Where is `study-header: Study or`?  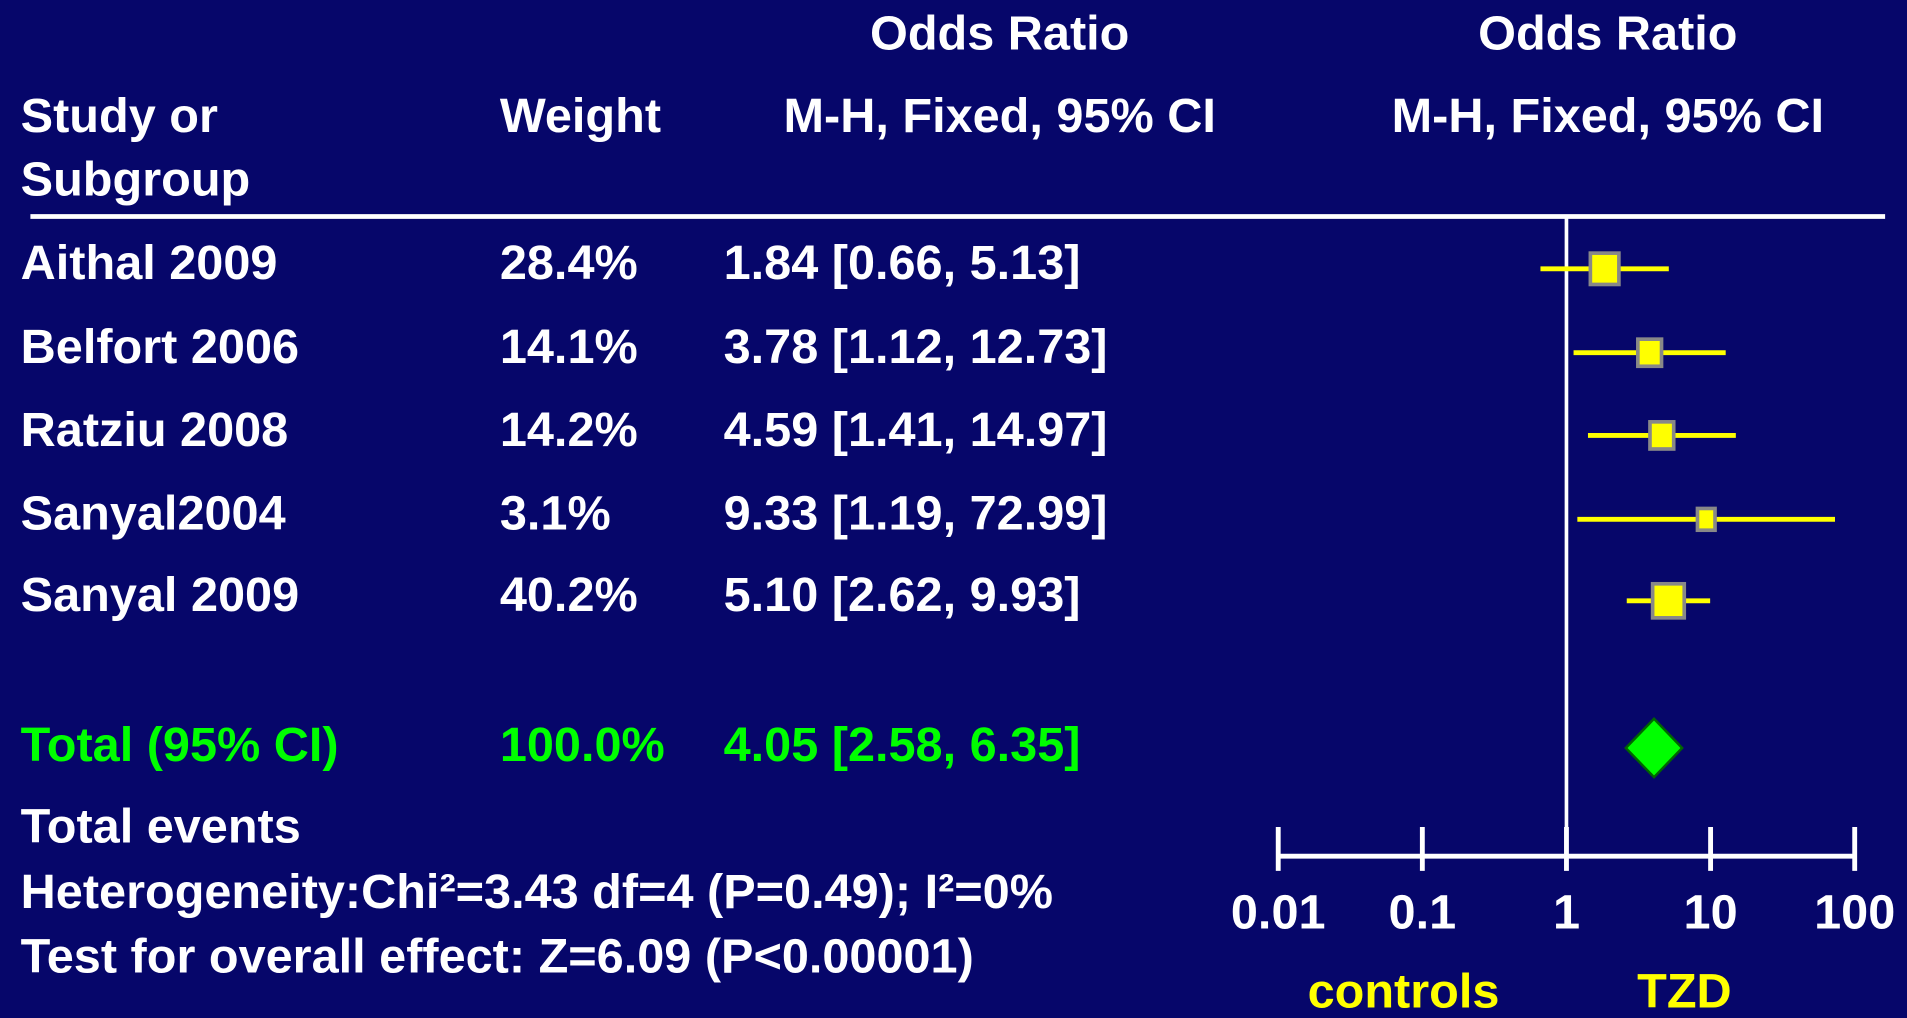
study-header: Study or is located at coordinates (119, 116).